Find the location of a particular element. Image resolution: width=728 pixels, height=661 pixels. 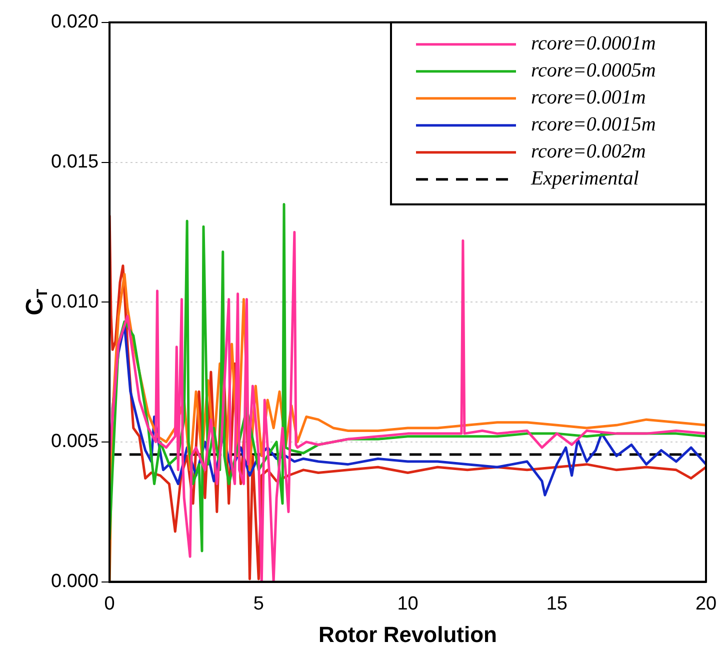

x-axis-title: Rotor Revolution is located at coordinates (407, 634).